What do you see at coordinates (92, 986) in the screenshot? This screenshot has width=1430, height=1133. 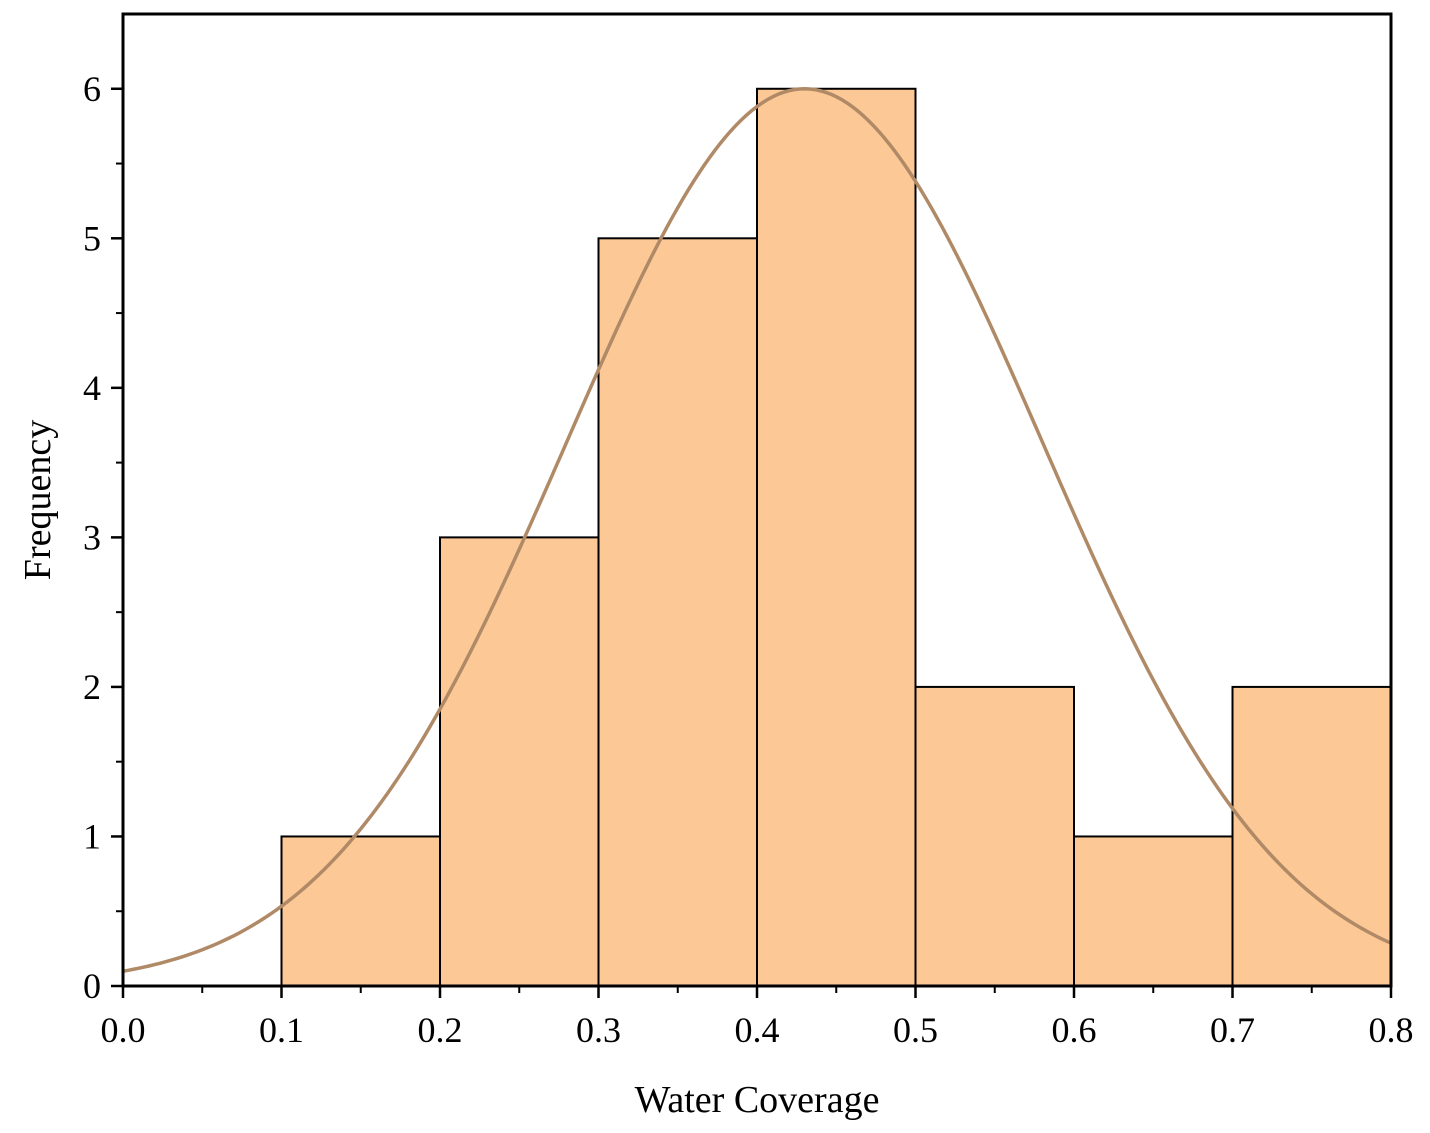 I see `y-tick-label: 0` at bounding box center [92, 986].